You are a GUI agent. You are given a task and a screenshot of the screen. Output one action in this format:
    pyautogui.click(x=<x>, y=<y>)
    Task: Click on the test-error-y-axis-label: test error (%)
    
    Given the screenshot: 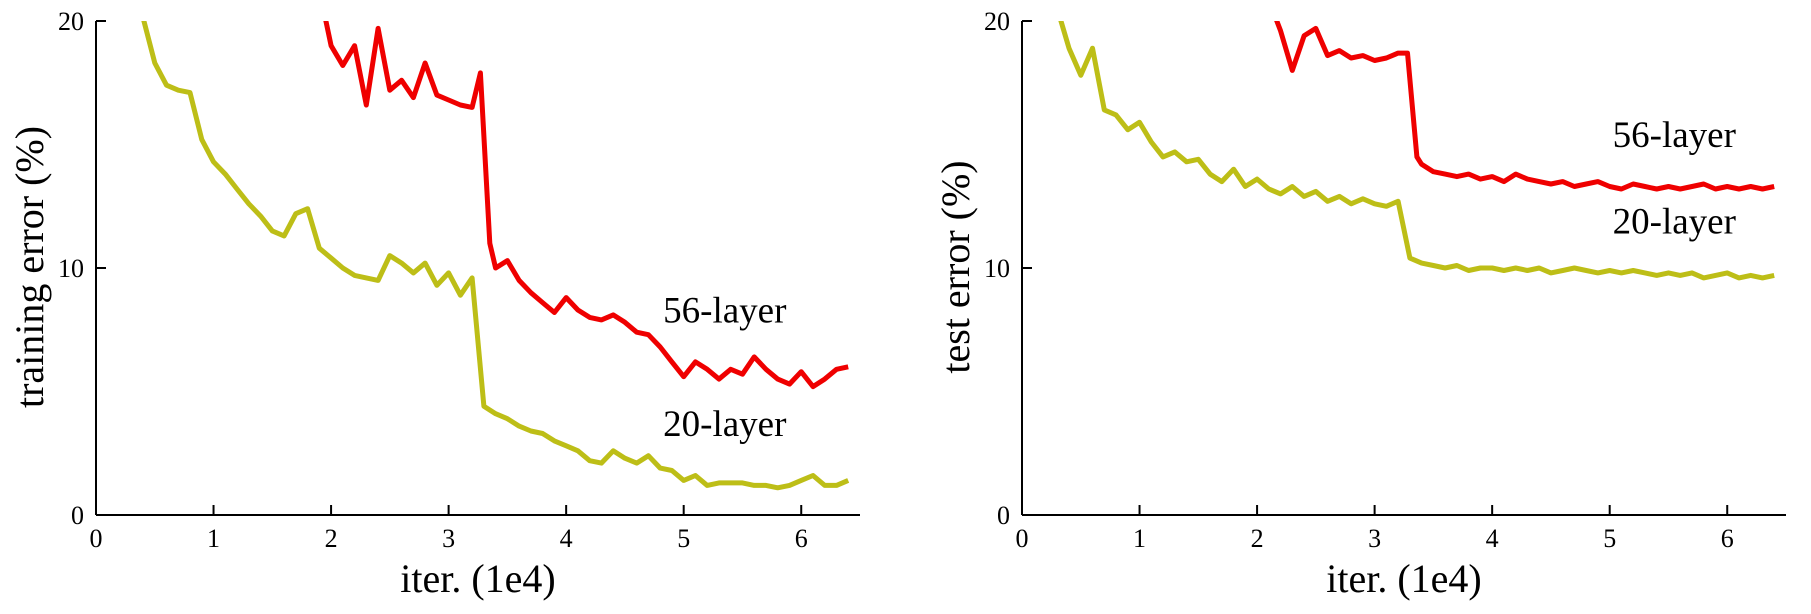 What is the action you would take?
    pyautogui.click(x=955, y=267)
    